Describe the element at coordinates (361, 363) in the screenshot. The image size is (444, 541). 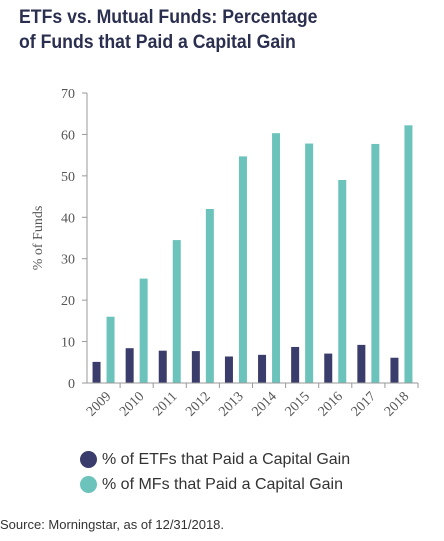
I see `bar-etf-2017` at that location.